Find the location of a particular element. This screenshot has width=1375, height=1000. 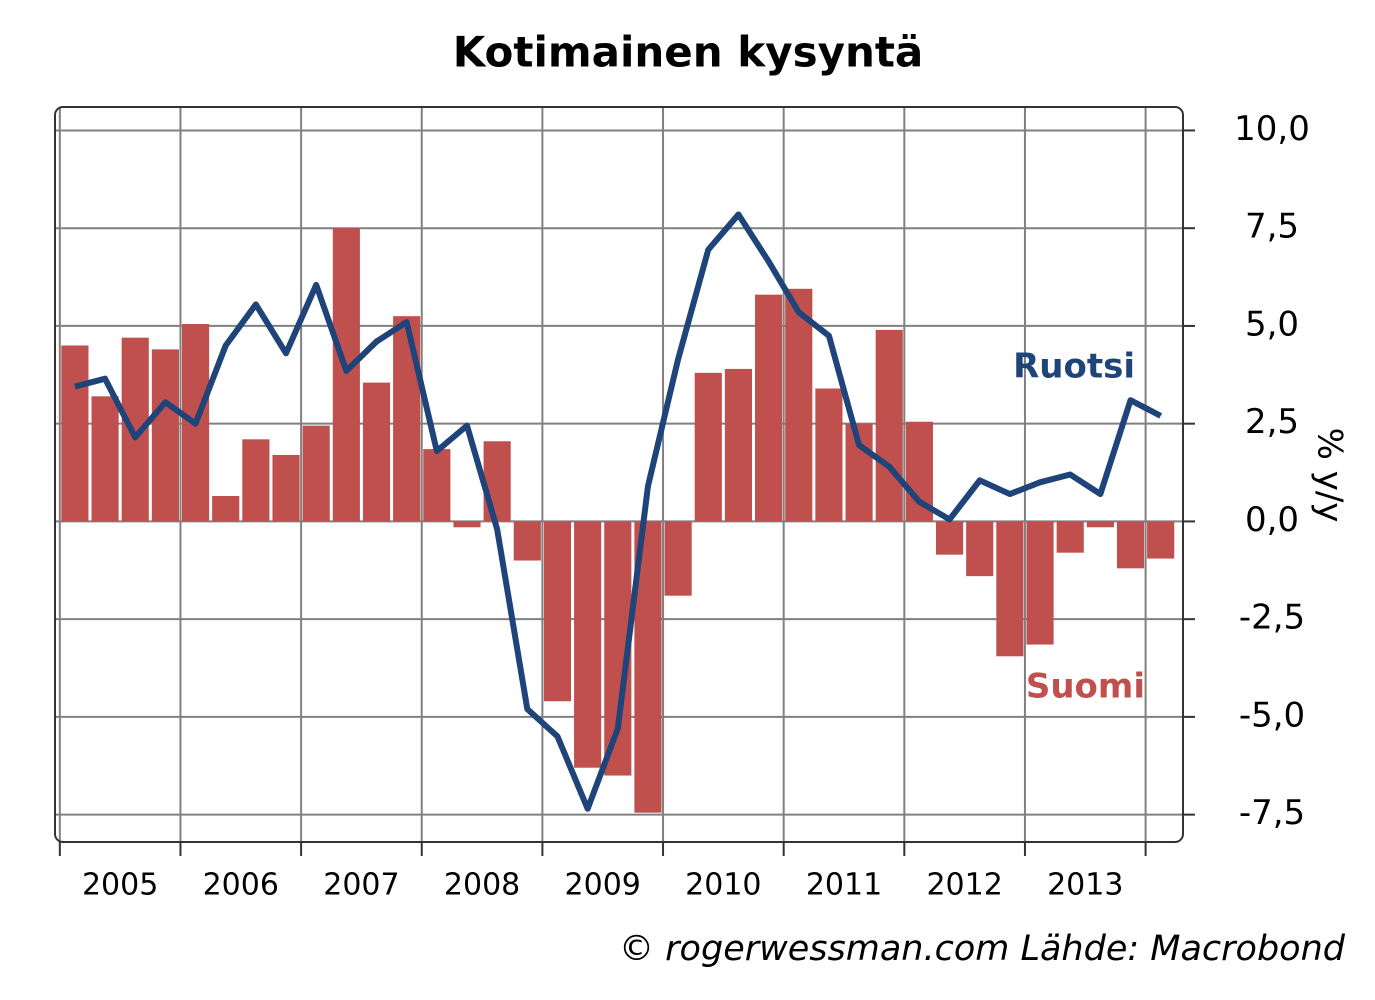

y-tick-label: 7,5 is located at coordinates (1272, 227).